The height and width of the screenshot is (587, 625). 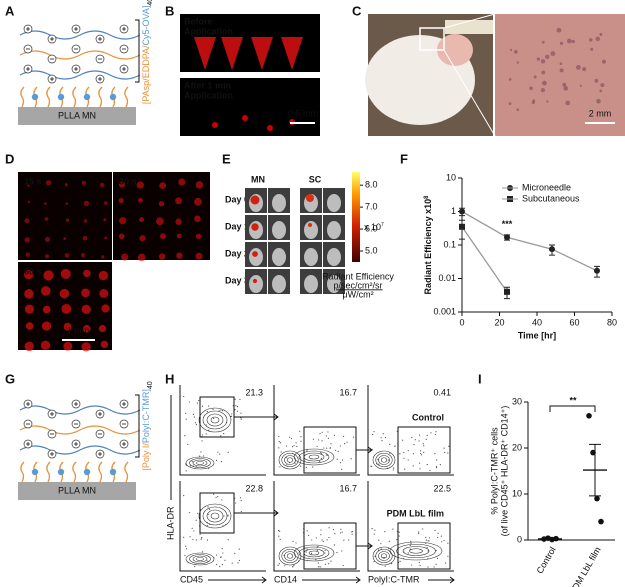 What do you see at coordinates (65, 216) in the screenshot?
I see `image` at bounding box center [65, 216].